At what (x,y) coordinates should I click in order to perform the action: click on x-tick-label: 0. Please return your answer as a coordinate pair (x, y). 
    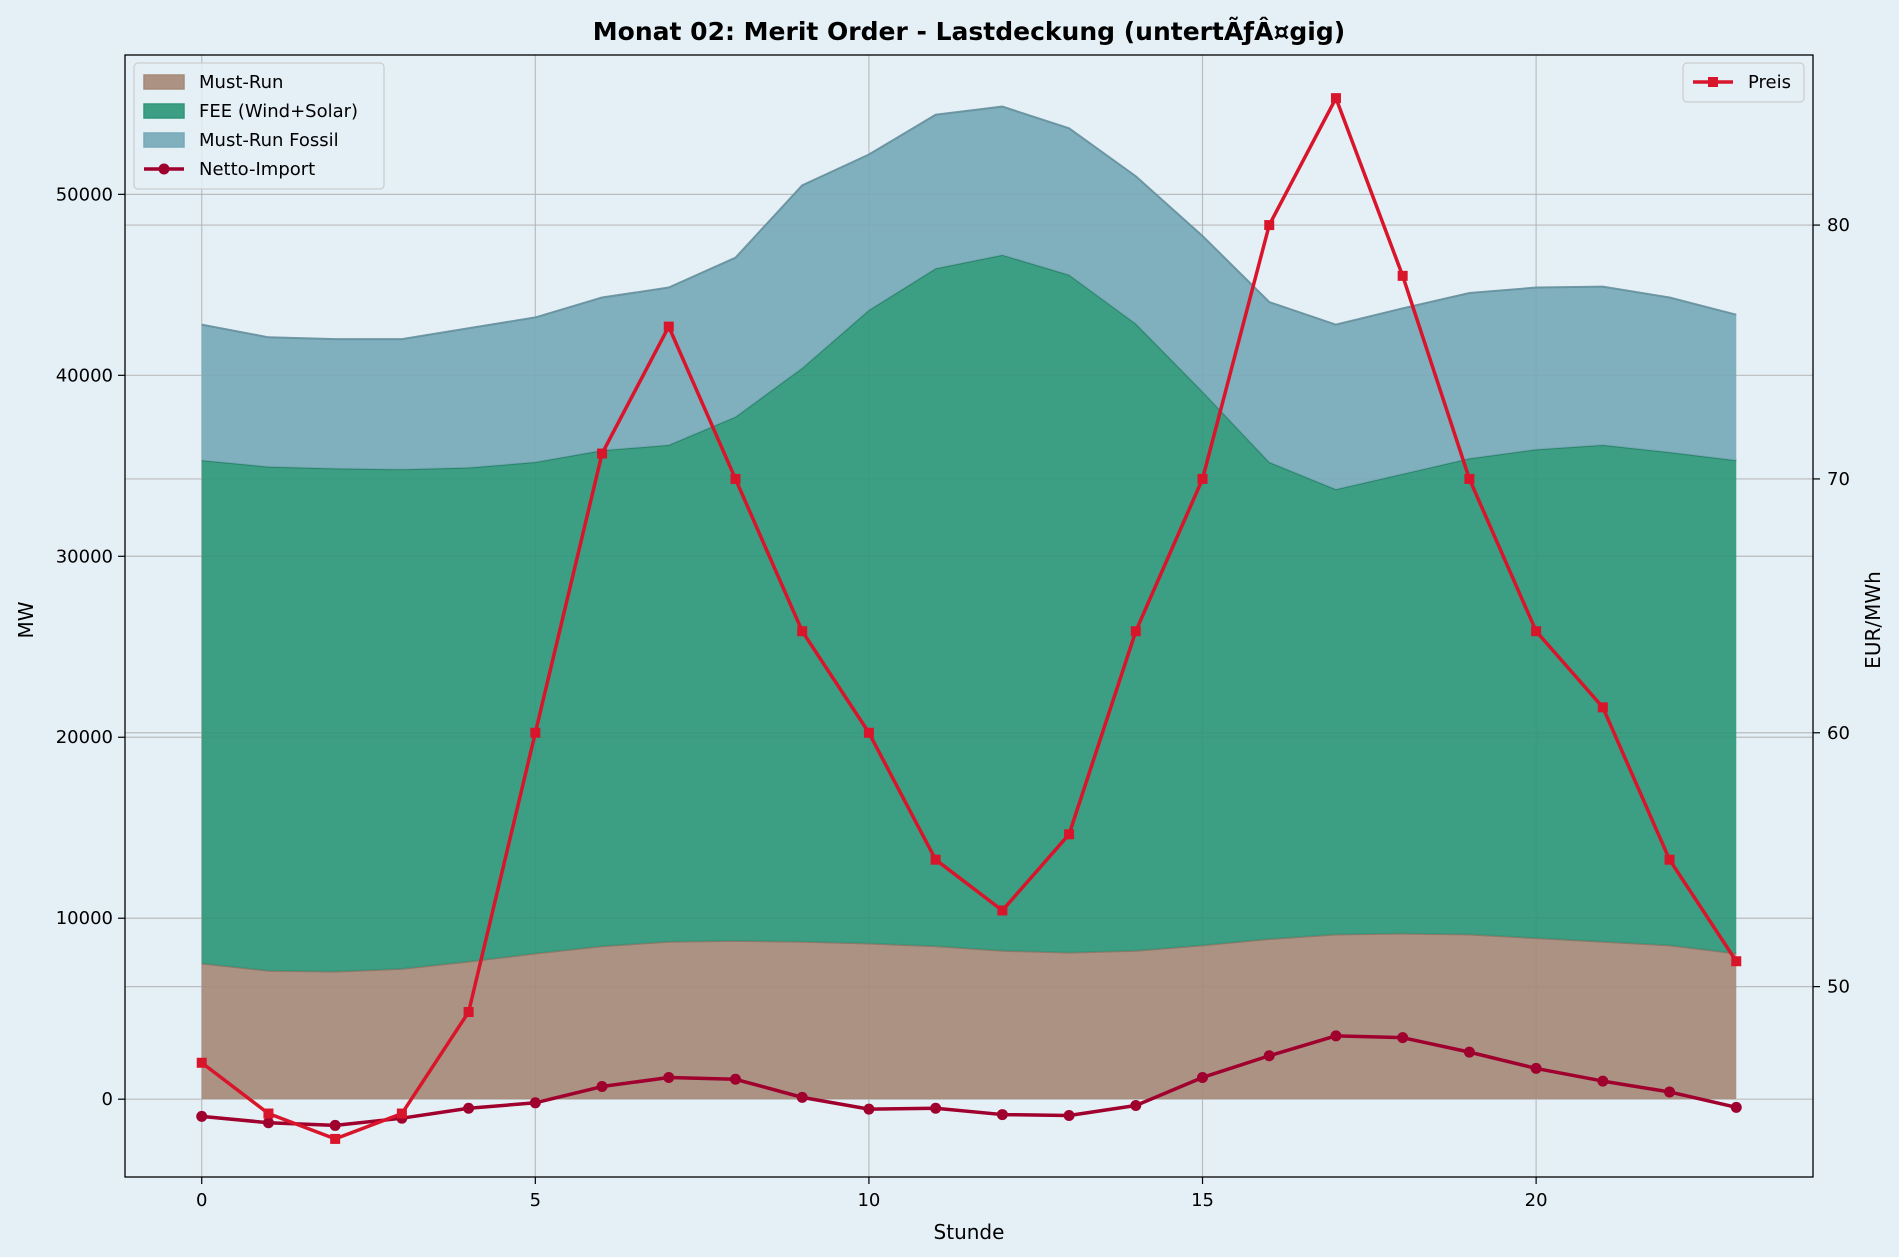
    Looking at the image, I should click on (201, 1200).